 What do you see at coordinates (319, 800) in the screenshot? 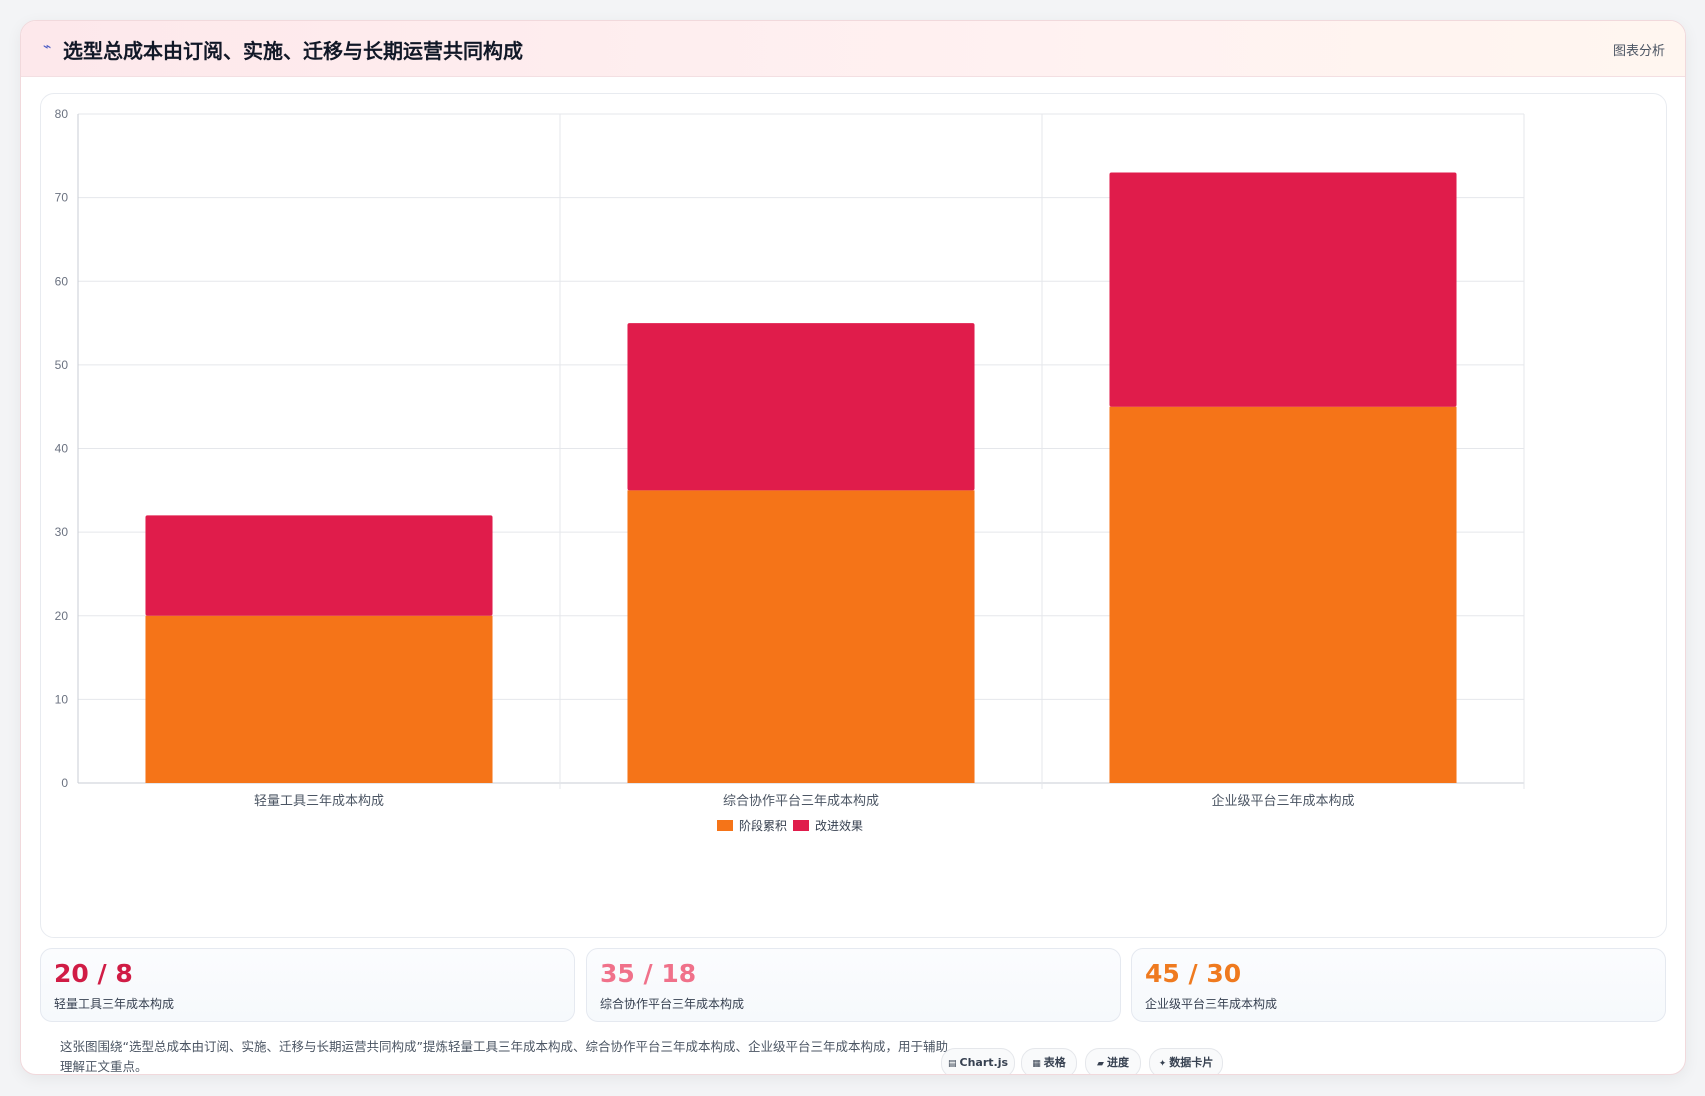
I see `x-tick-label: 轻量工具三年成本构成` at bounding box center [319, 800].